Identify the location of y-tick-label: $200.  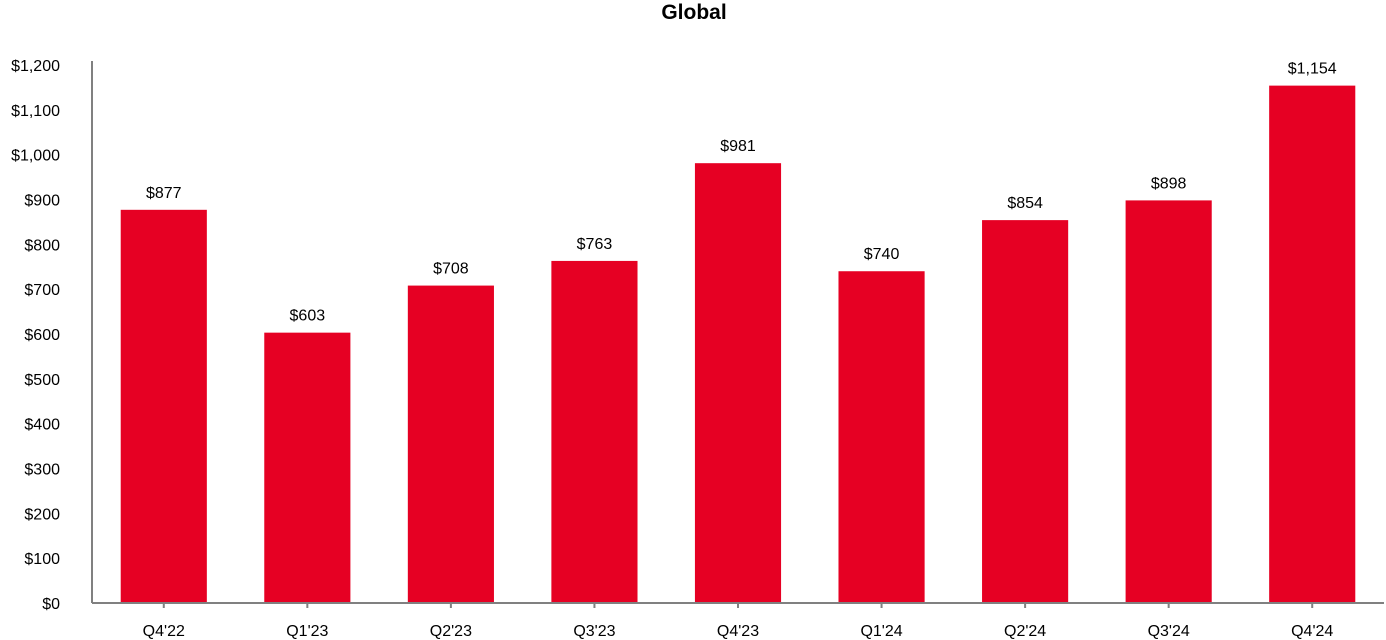
(42, 514).